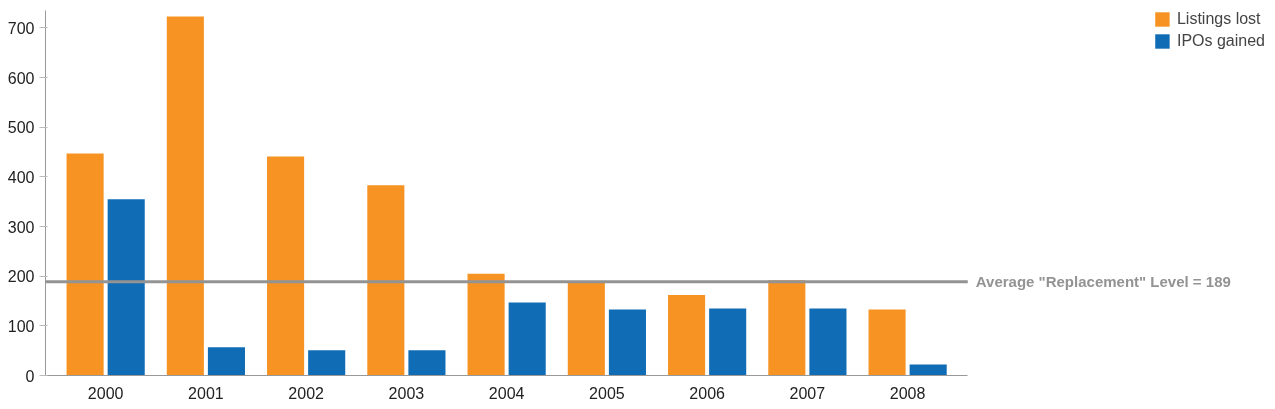 This screenshot has height=409, width=1275. Describe the element at coordinates (21, 28) in the screenshot. I see `y-tick-label: 700` at that location.